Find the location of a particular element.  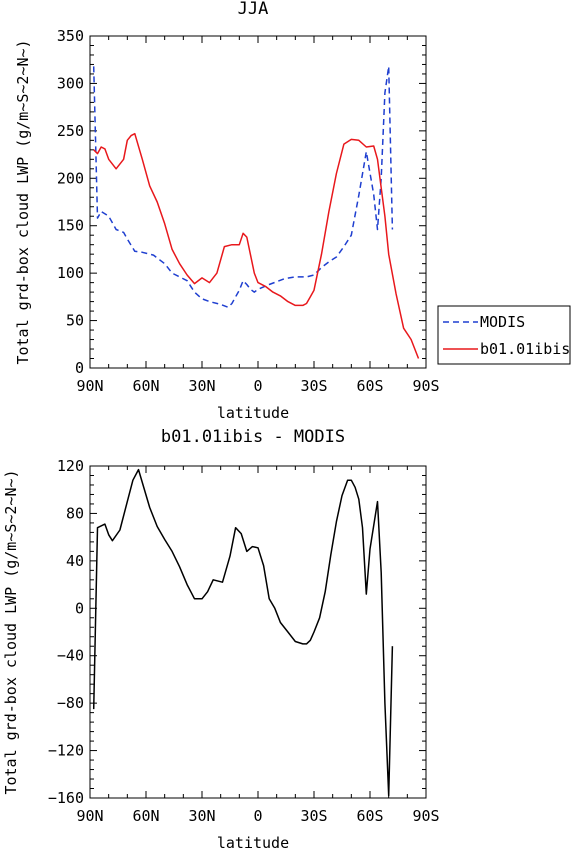

y-tick-label: 50 is located at coordinates (75, 321).